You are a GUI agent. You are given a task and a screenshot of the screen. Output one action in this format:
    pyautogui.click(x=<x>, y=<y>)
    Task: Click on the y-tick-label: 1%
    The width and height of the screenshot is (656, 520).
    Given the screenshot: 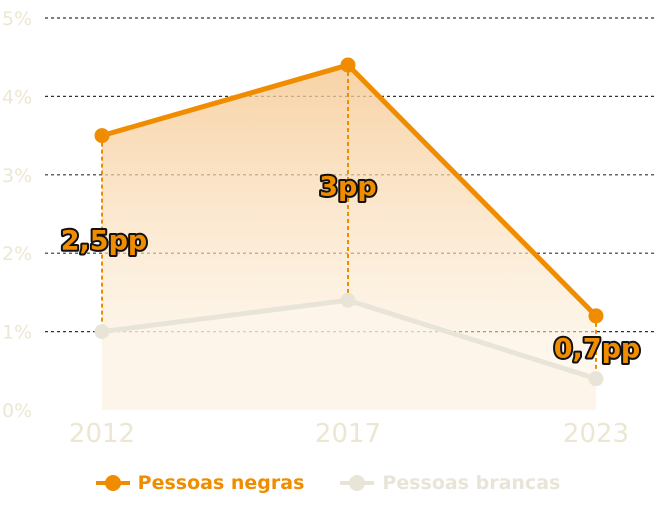 What is the action you would take?
    pyautogui.click(x=17, y=333)
    